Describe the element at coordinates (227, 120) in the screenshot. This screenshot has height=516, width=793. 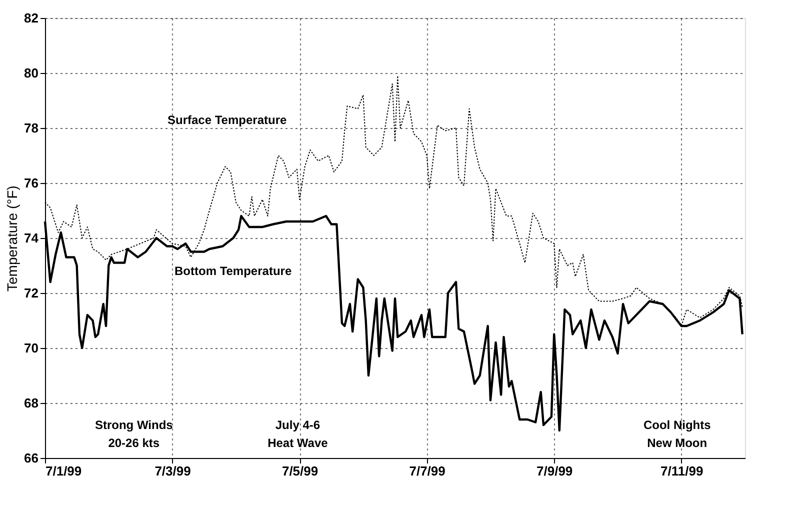
I see `text: Surface Temperature` at that location.